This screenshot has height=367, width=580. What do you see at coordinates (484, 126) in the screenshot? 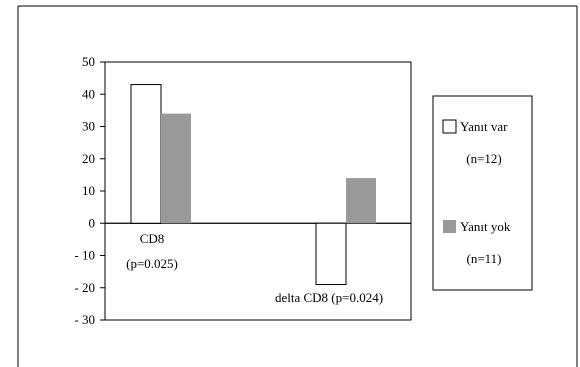
I see `legend-label-yanit-var: Yanıt var` at bounding box center [484, 126].